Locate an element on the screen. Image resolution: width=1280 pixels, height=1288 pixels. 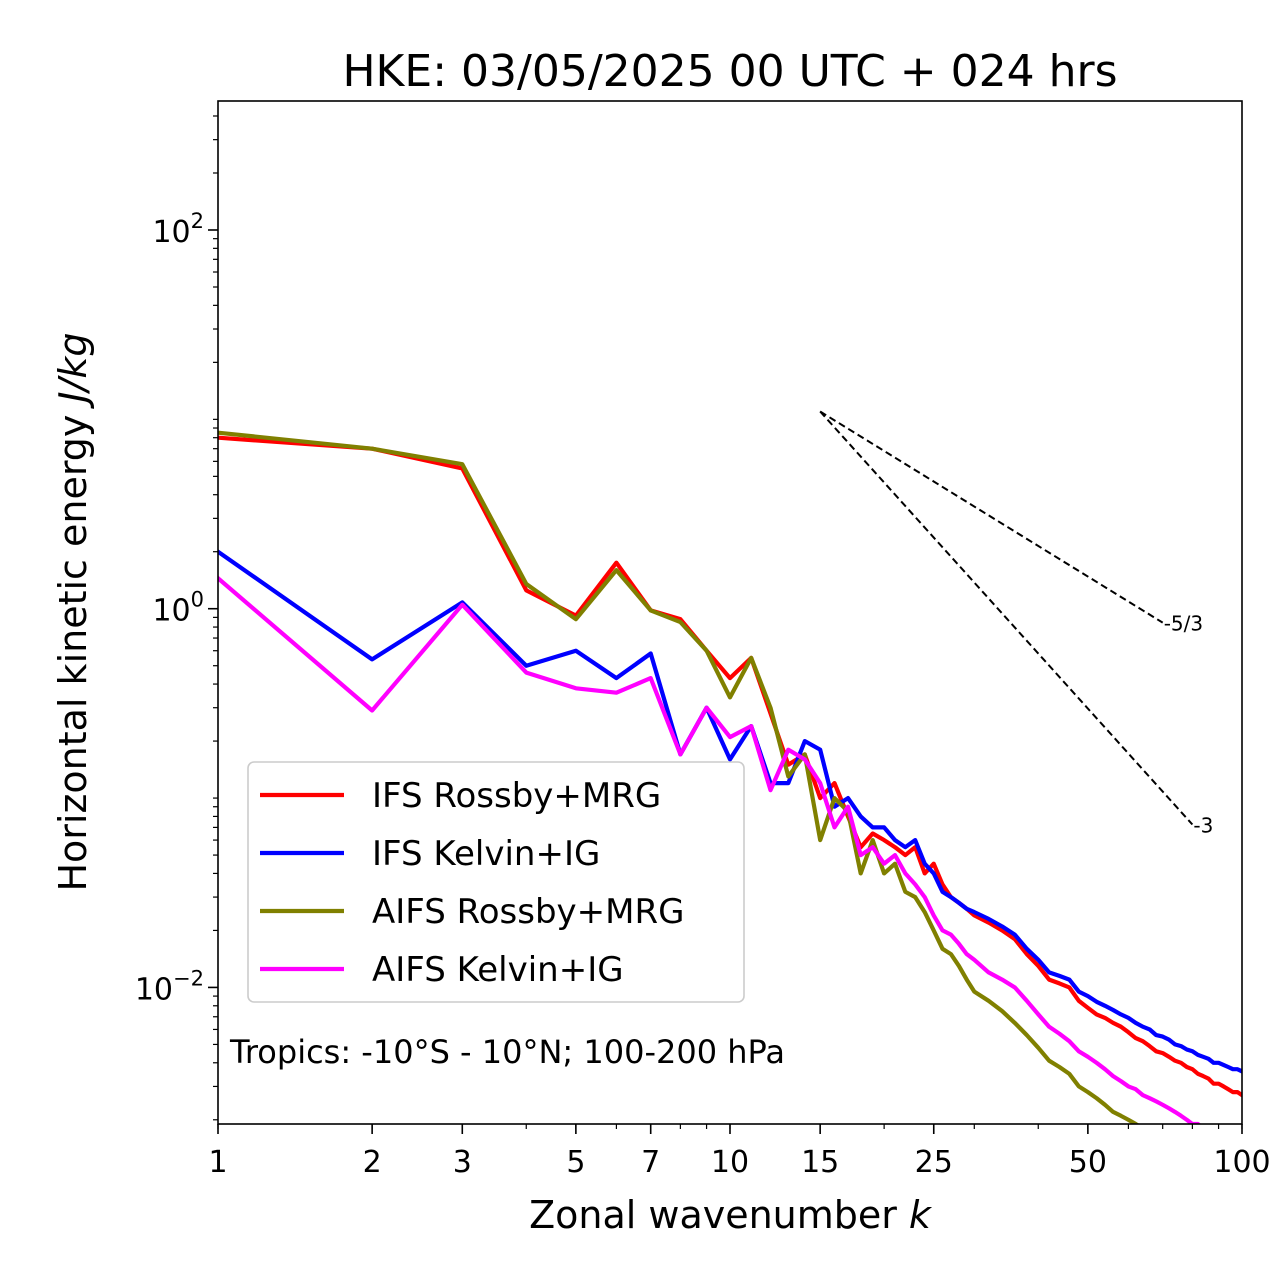
reference-slope-label-1: -3 is located at coordinates (1203, 826).